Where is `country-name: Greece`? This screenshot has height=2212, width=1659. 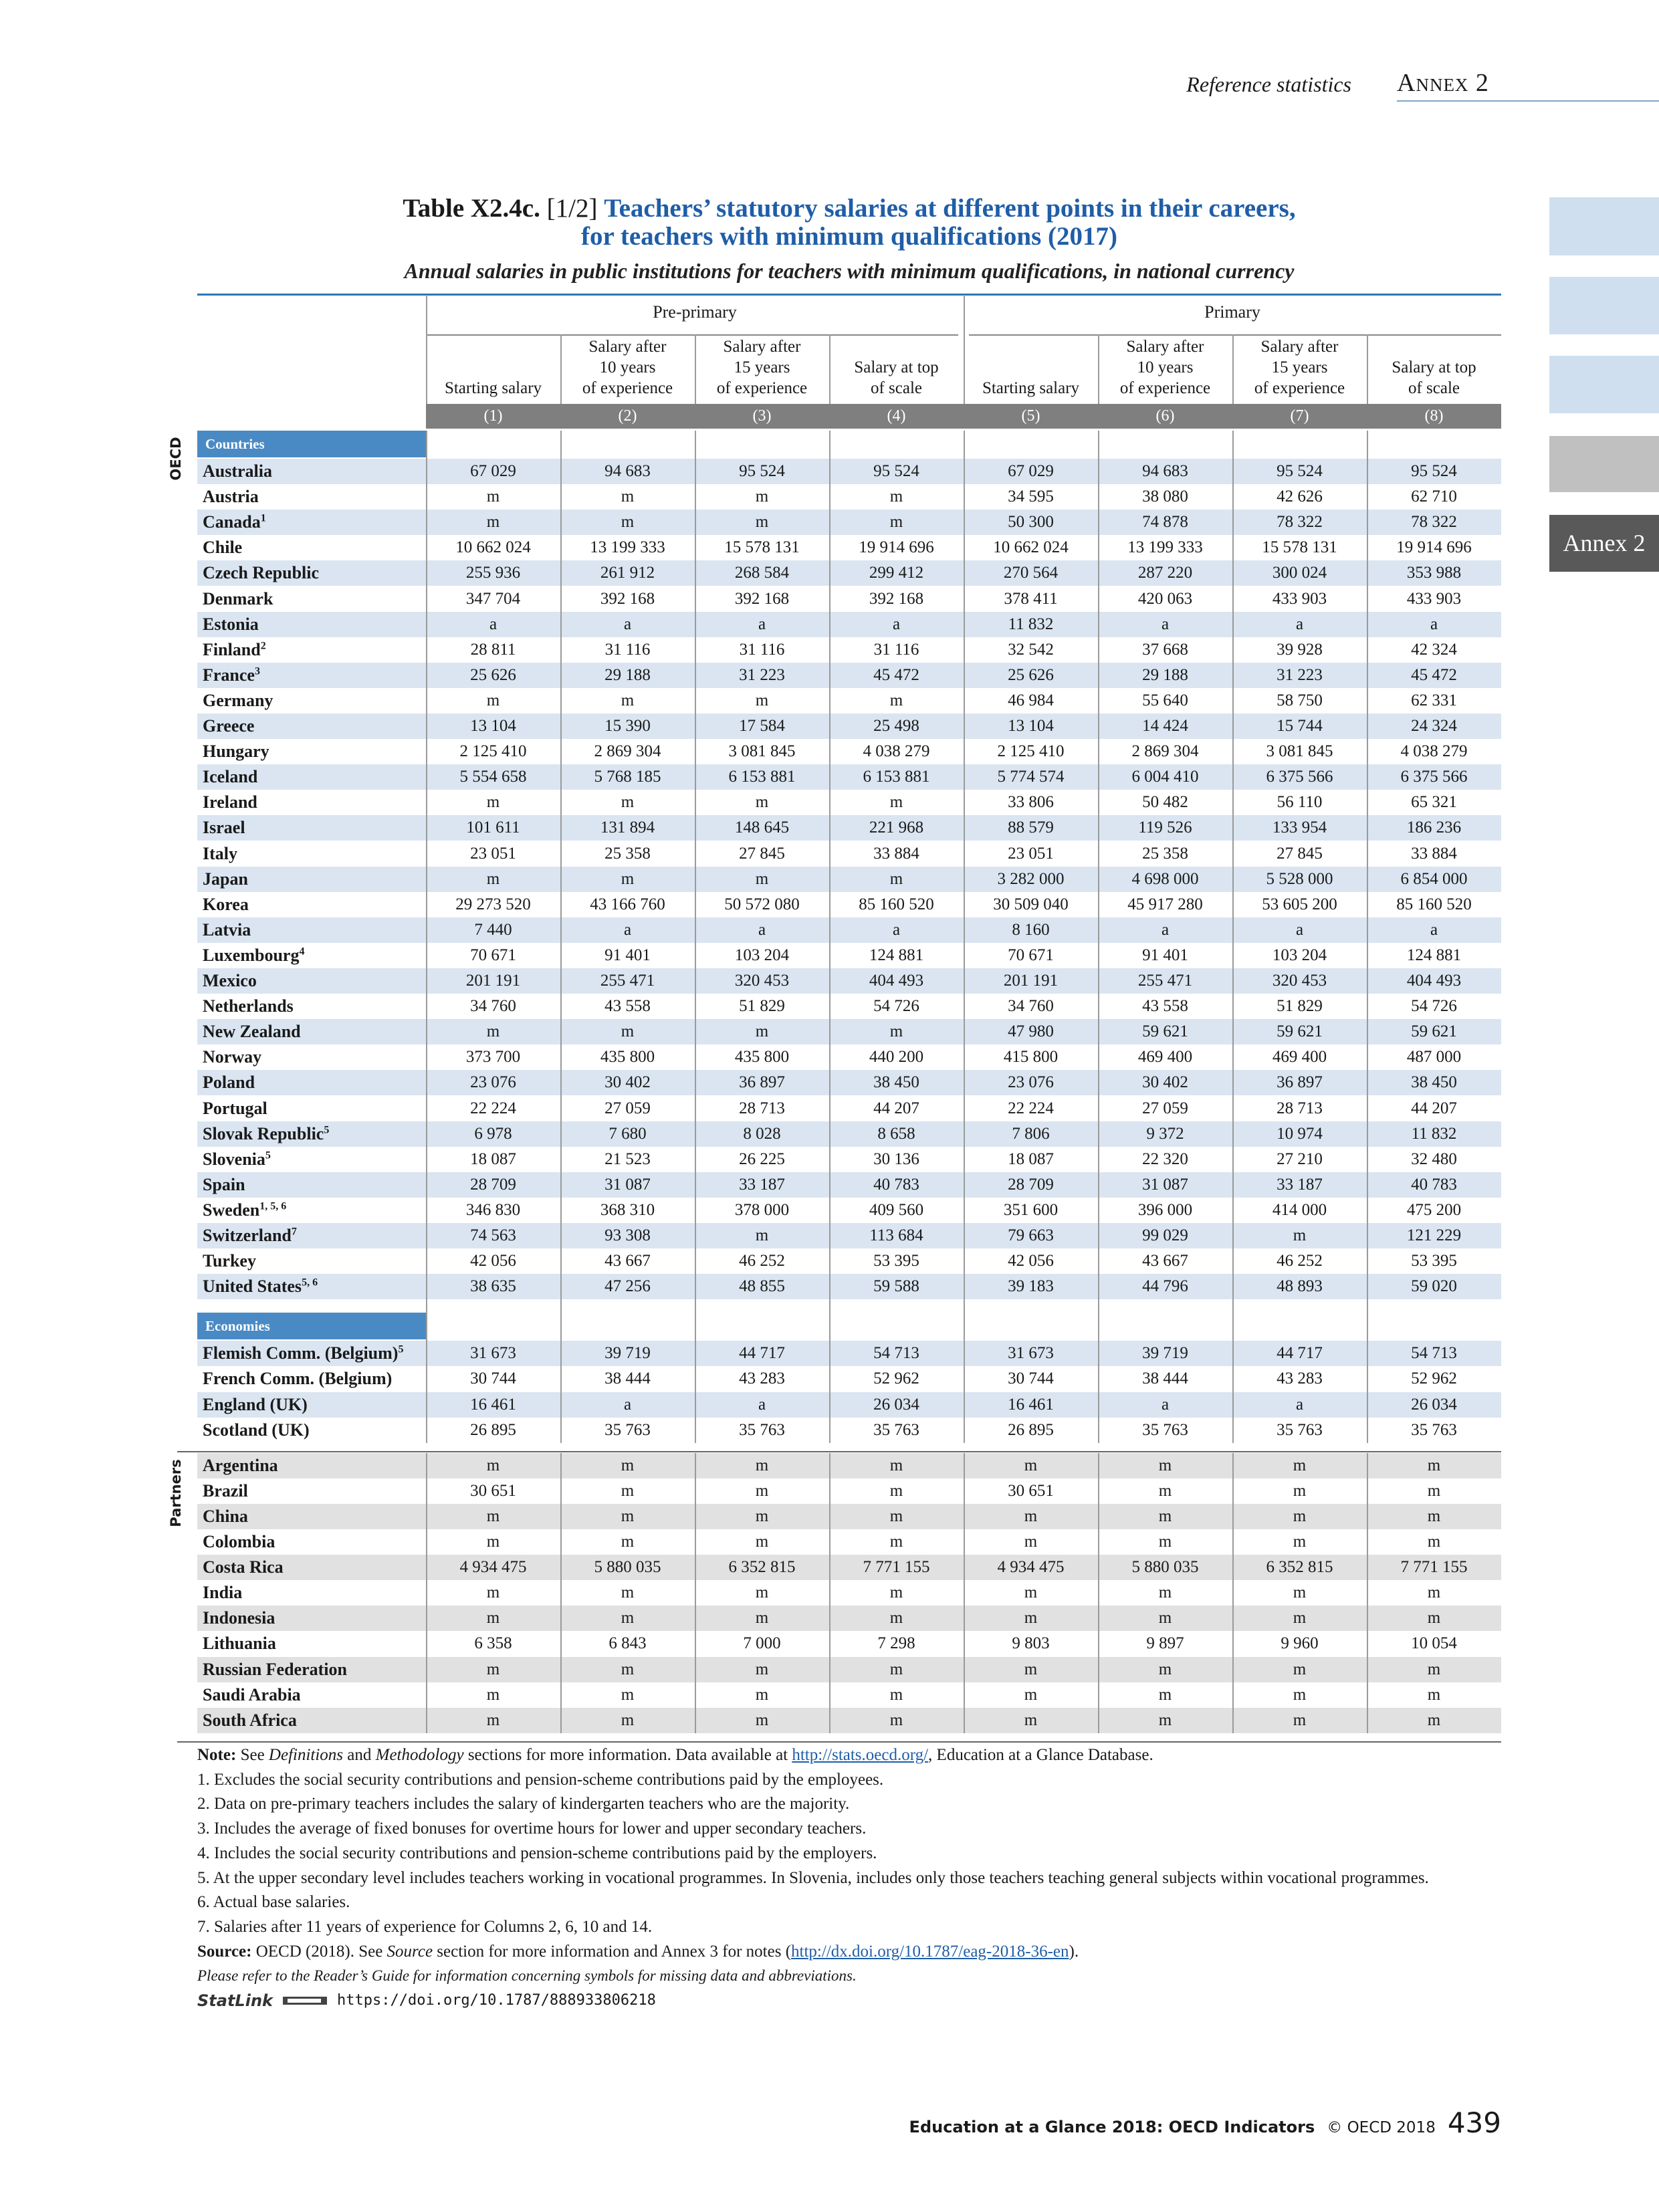 country-name: Greece is located at coordinates (229, 726).